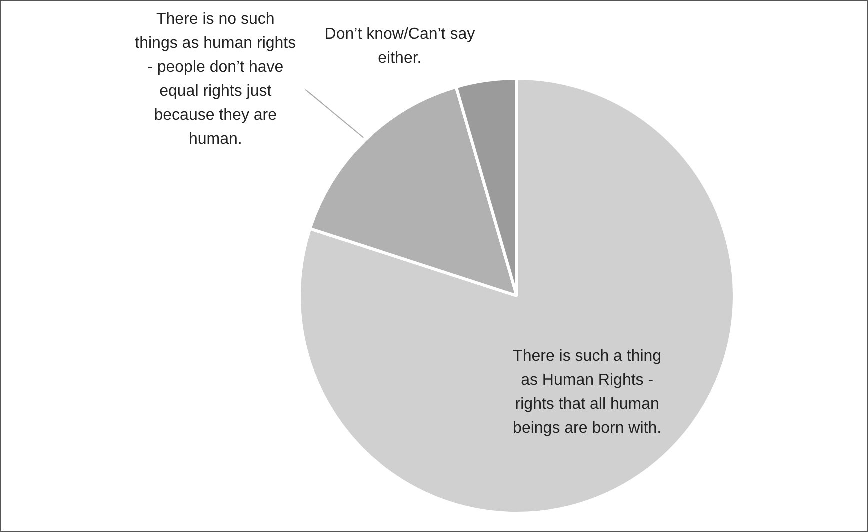 The height and width of the screenshot is (532, 868). Describe the element at coordinates (215, 79) in the screenshot. I see `slice-label: There is no such things as human rights - people don’t have equal rights just because they are human.` at that location.